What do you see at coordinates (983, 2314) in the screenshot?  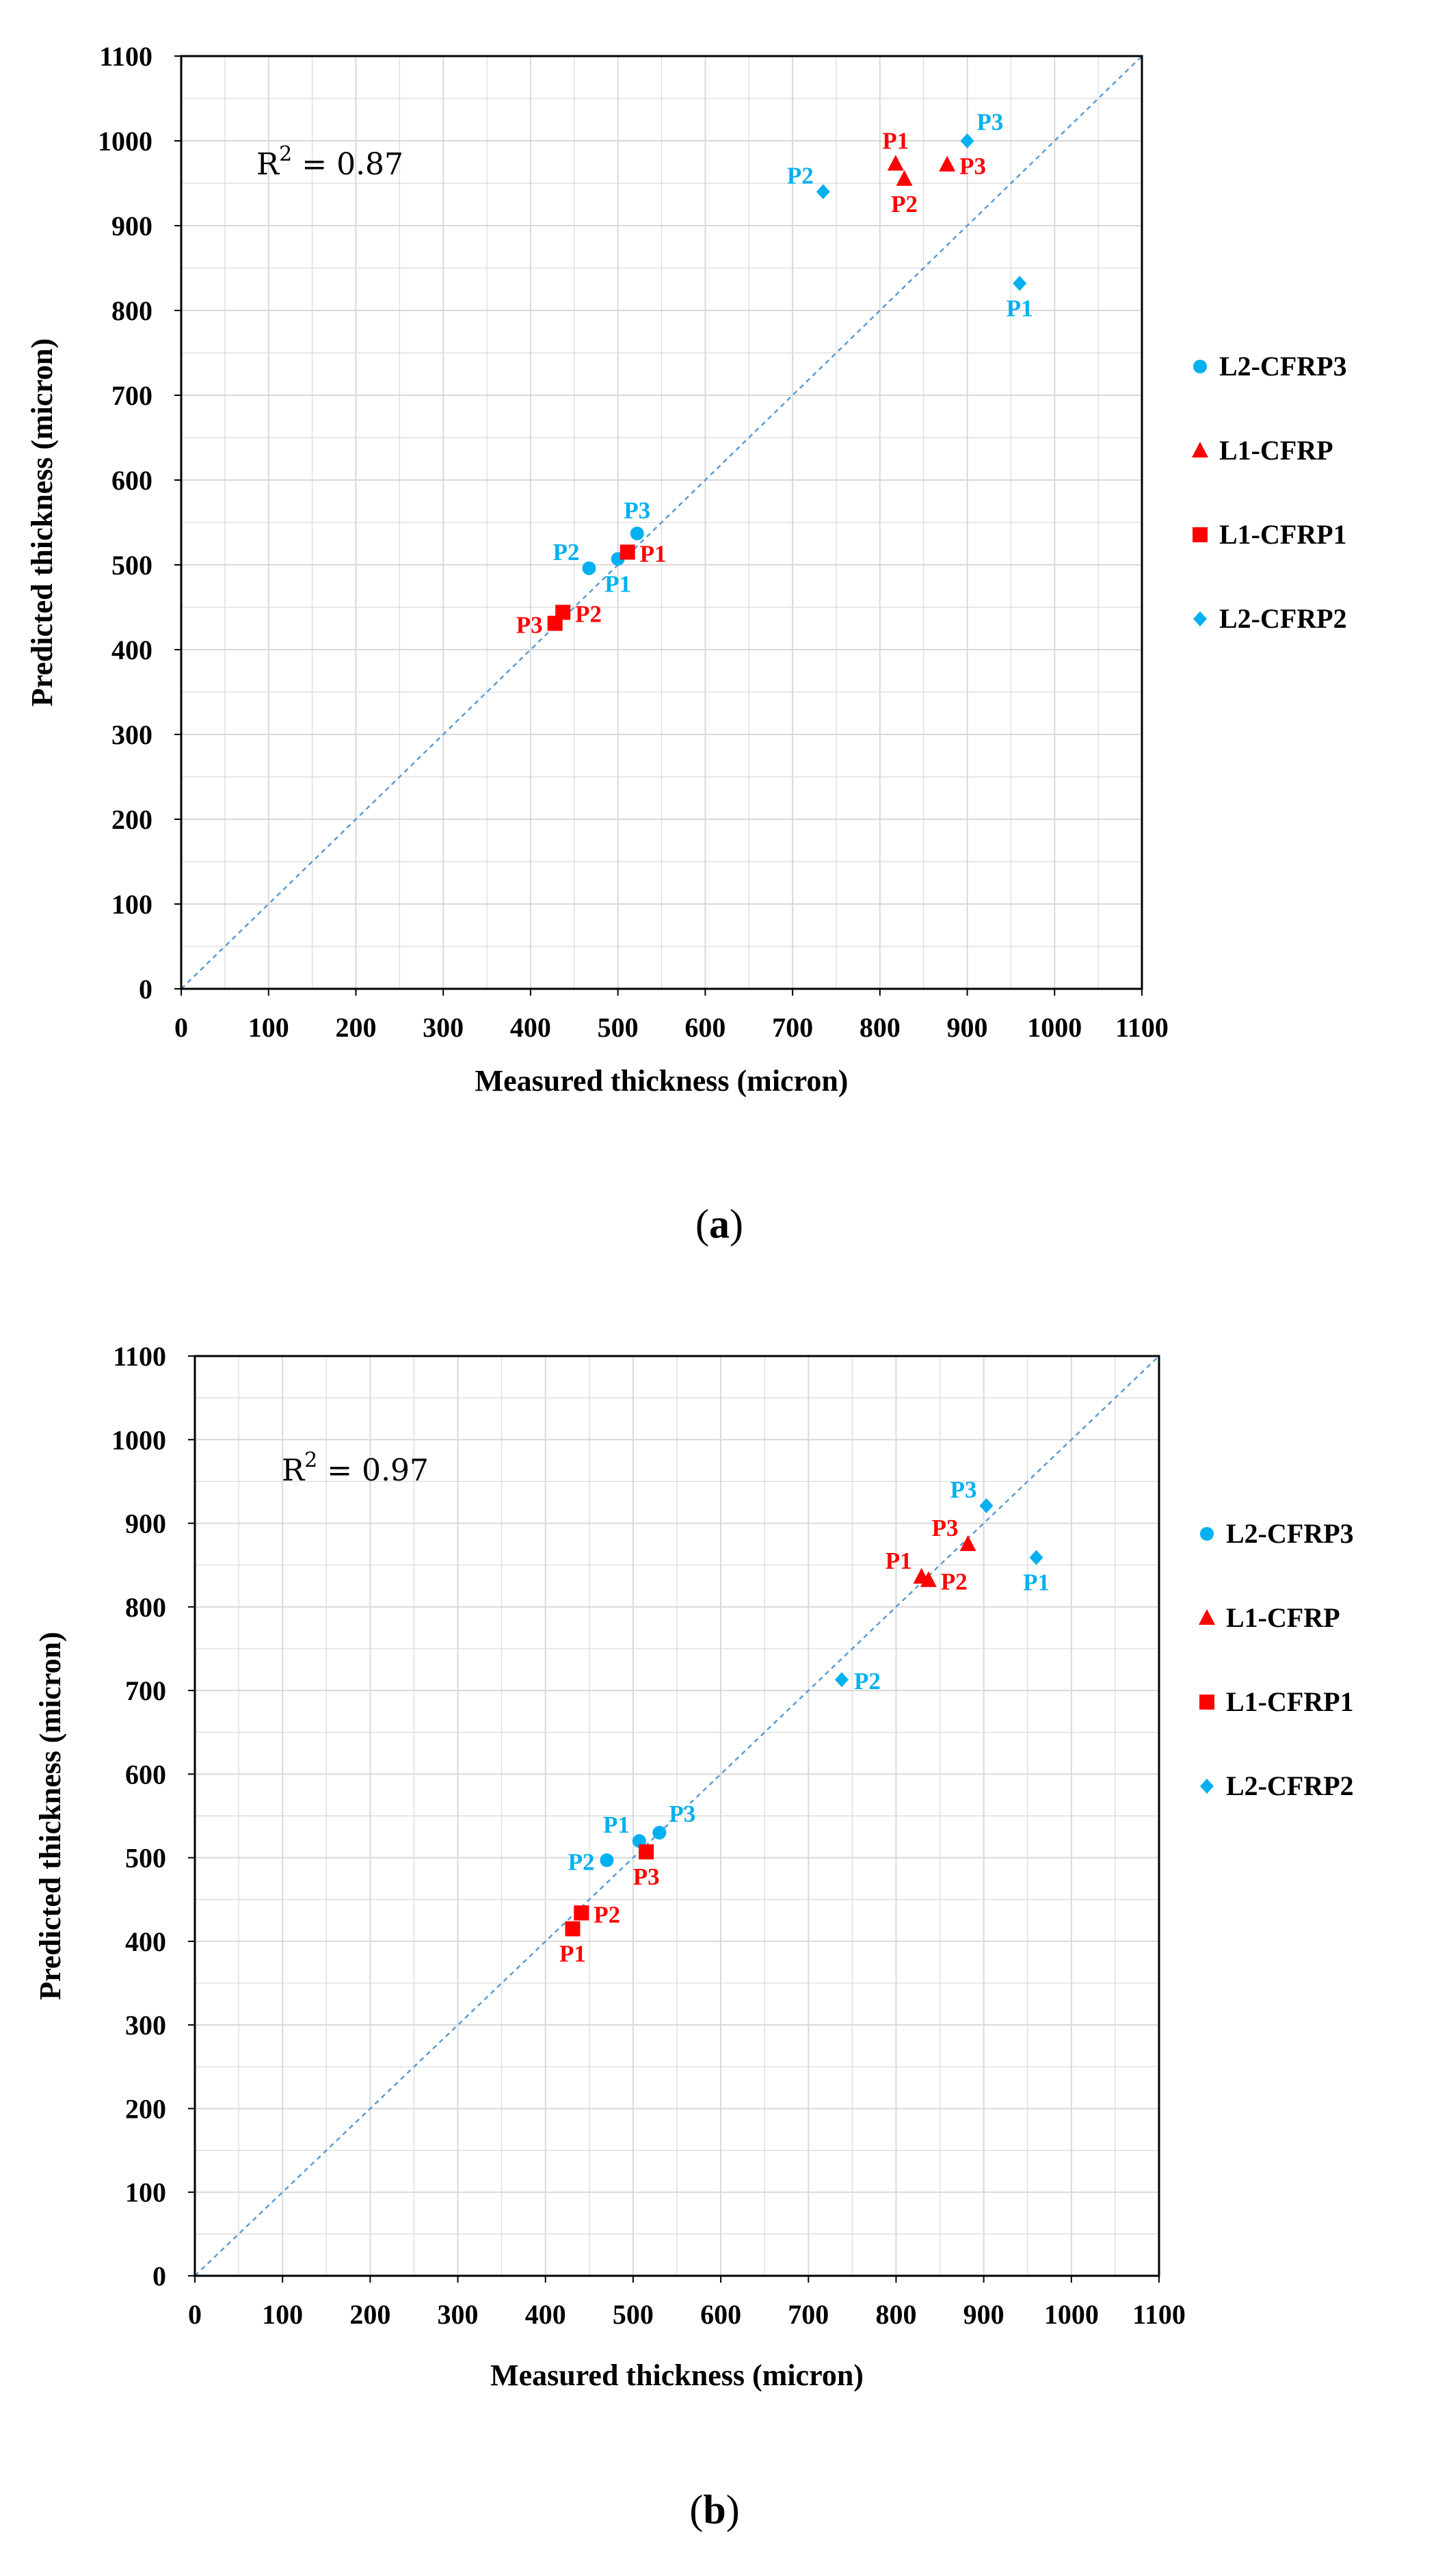 I see `x-tick-label: 900` at bounding box center [983, 2314].